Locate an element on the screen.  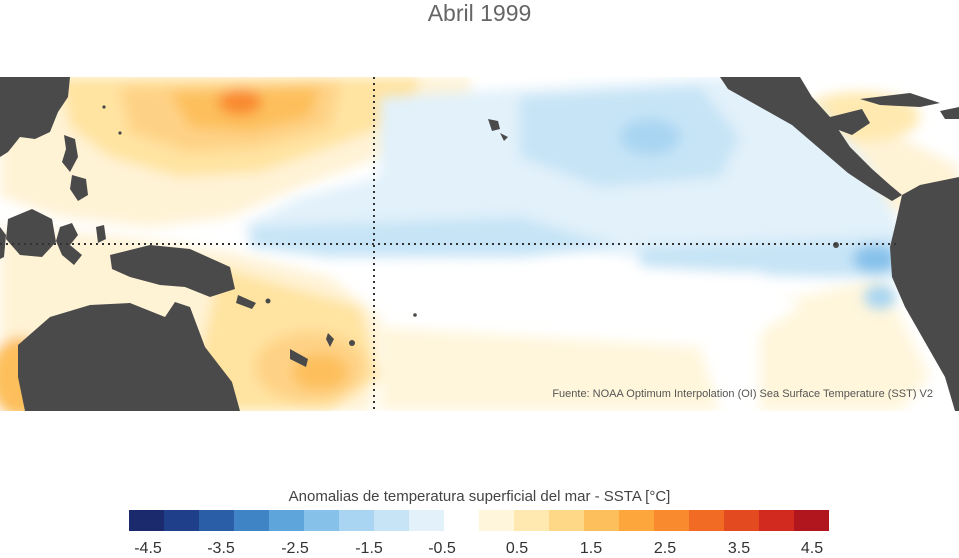
philippines-south is located at coordinates (79, 188).